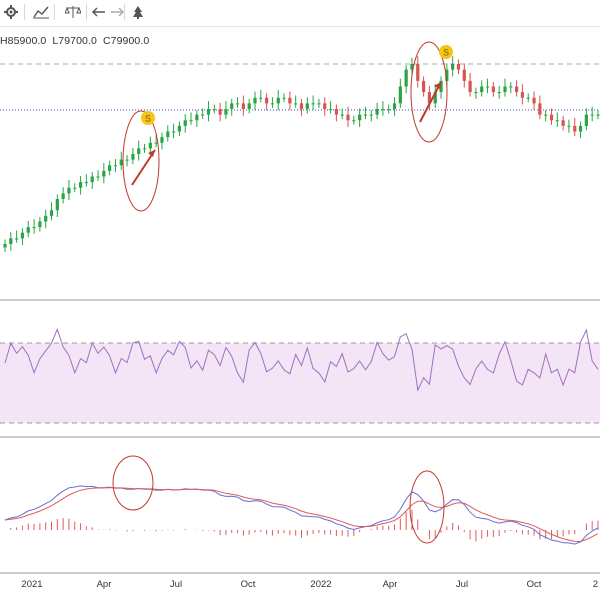 The height and width of the screenshot is (600, 600). Describe the element at coordinates (11, 12) in the screenshot. I see `gear-icon` at that location.